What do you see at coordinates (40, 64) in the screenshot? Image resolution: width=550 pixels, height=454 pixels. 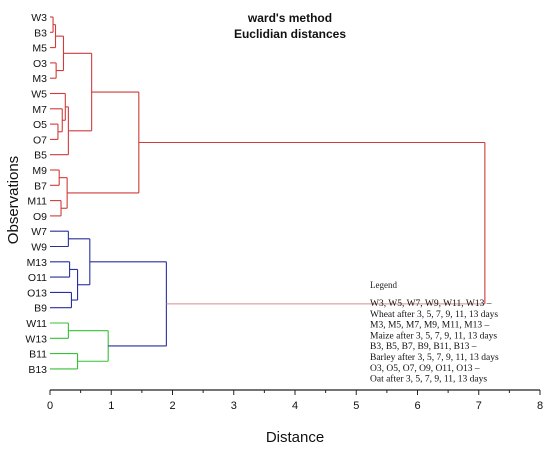 I see `leaf-label-o3: O3` at bounding box center [40, 64].